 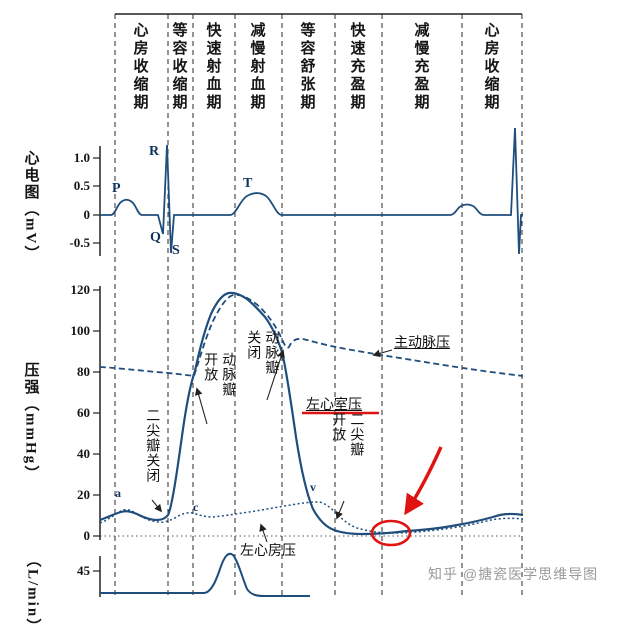 I want to click on mitral-valve-open-label: 二尖瓣 开放, so click(x=347, y=434).